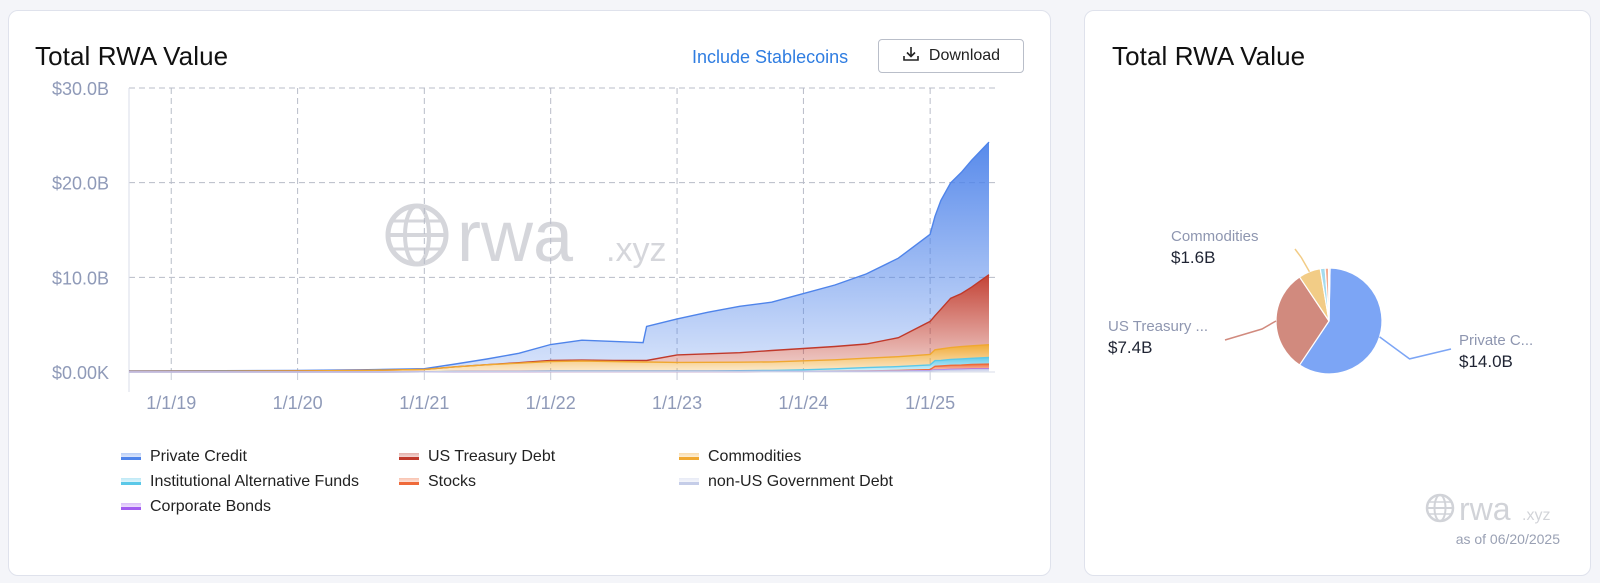 The image size is (1600, 583). I want to click on y-tick-label: $30.0B, so click(80, 89).